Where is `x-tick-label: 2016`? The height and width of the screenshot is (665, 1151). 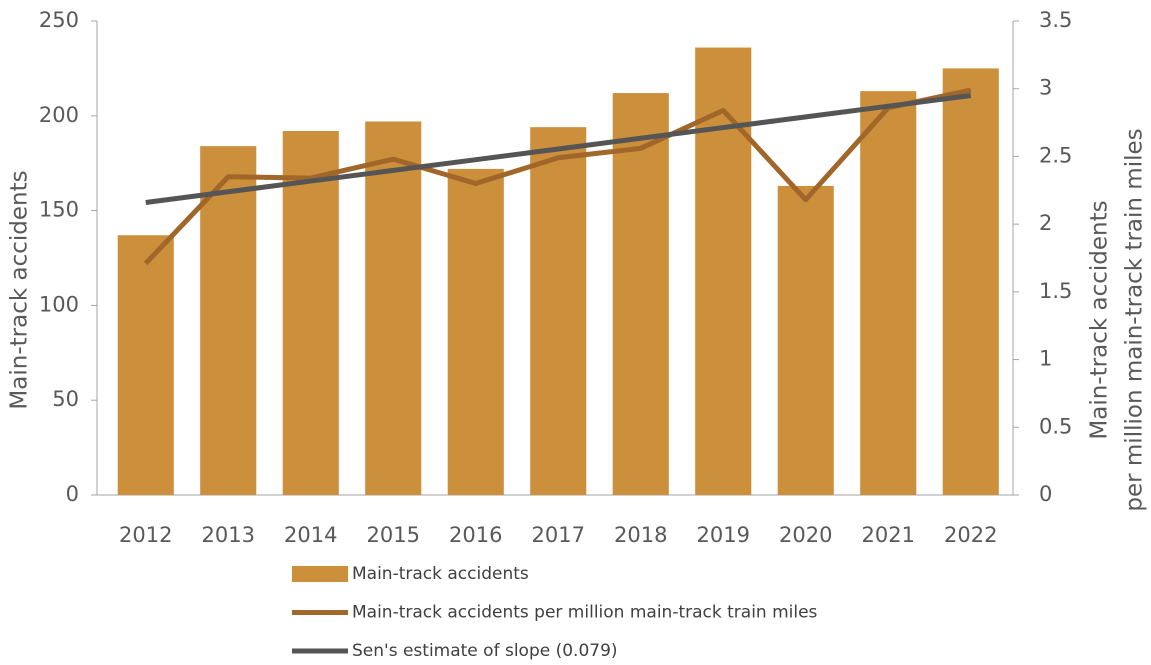 x-tick-label: 2016 is located at coordinates (475, 535).